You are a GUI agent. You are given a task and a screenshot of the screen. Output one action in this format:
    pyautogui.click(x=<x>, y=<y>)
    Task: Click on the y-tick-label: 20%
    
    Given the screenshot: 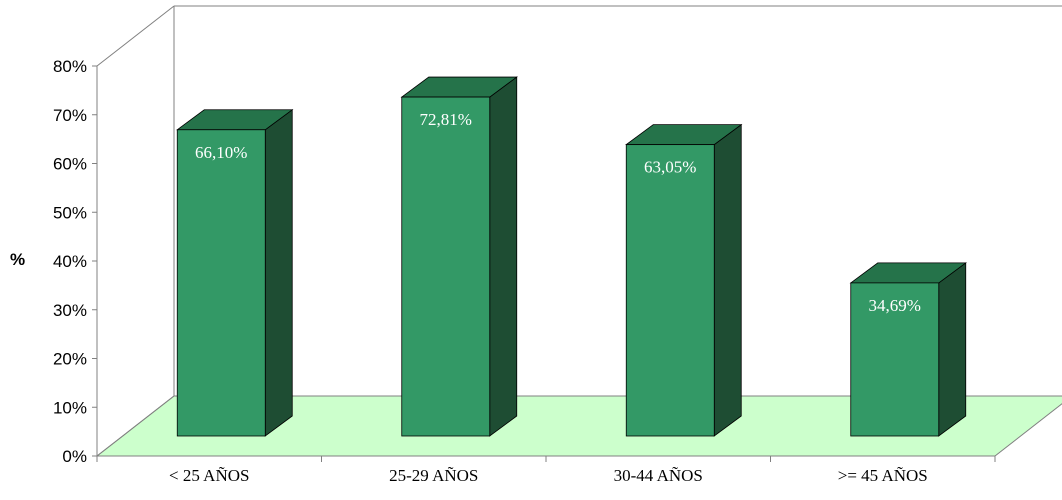 What is the action you would take?
    pyautogui.click(x=70, y=359)
    